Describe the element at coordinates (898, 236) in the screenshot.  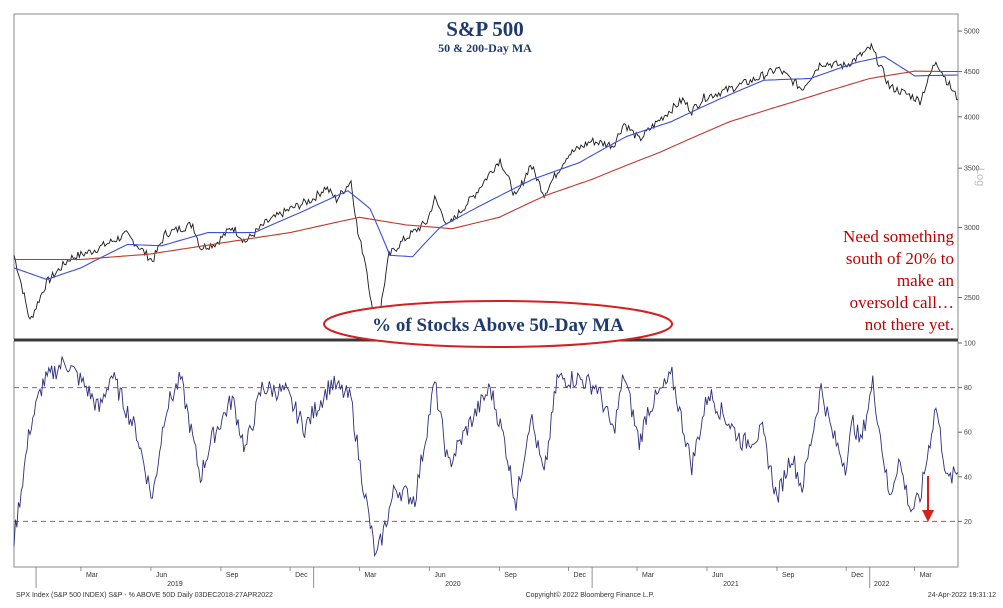
I see `annotation-line-1: Need something` at that location.